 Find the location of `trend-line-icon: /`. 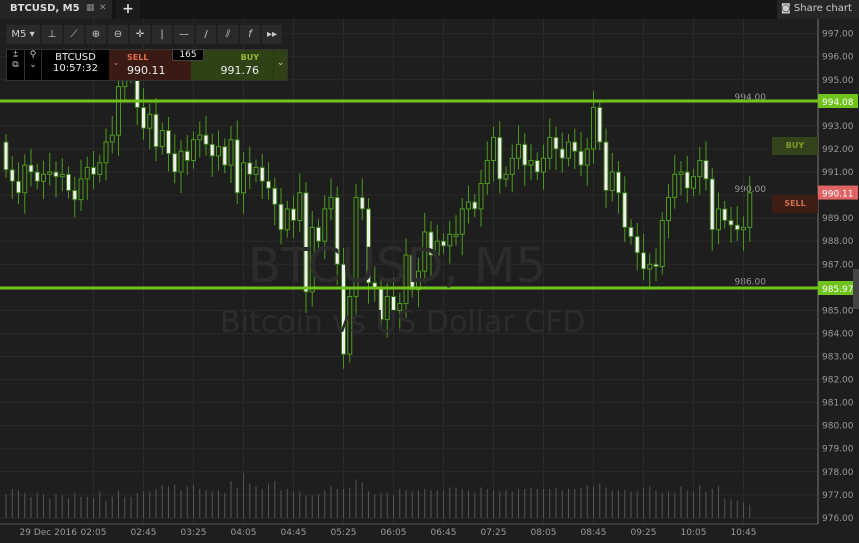

trend-line-icon: / is located at coordinates (206, 34).